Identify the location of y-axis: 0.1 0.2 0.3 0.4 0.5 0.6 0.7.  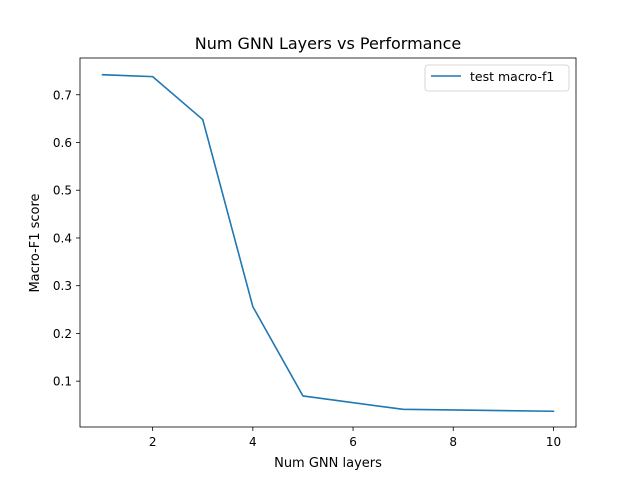
(66, 238).